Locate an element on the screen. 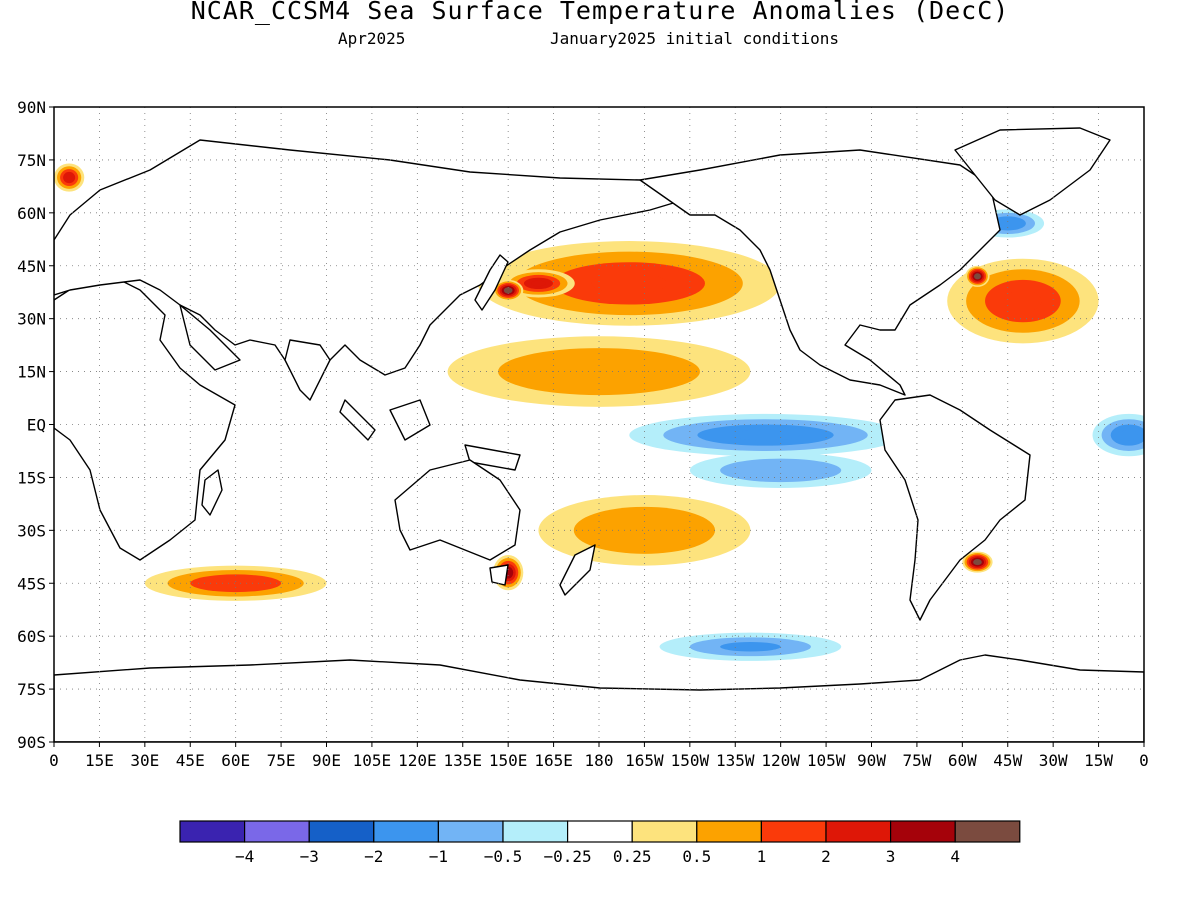  lon-label: 15E is located at coordinates (99, 760).